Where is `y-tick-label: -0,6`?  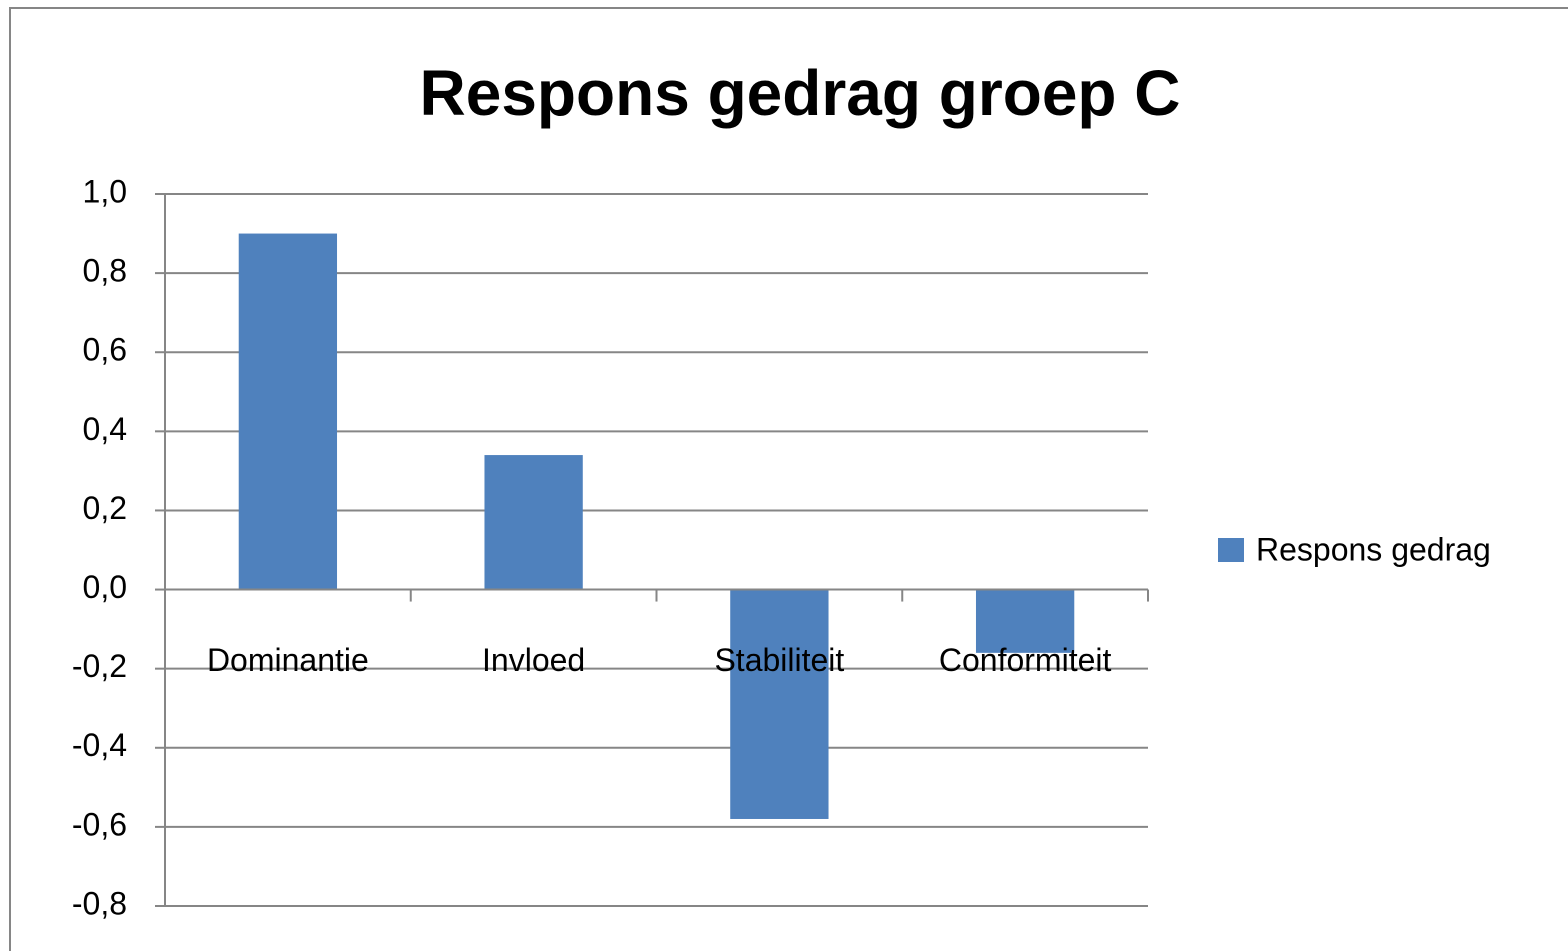 y-tick-label: -0,6 is located at coordinates (99, 824).